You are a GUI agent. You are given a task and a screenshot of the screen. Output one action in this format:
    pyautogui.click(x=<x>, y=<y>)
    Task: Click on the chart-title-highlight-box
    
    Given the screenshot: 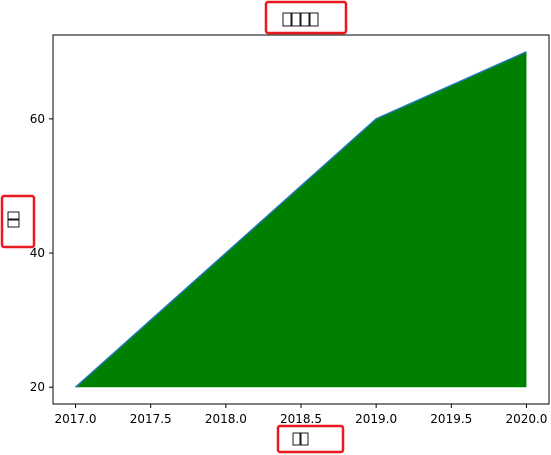 What is the action you would take?
    pyautogui.click(x=306, y=17)
    